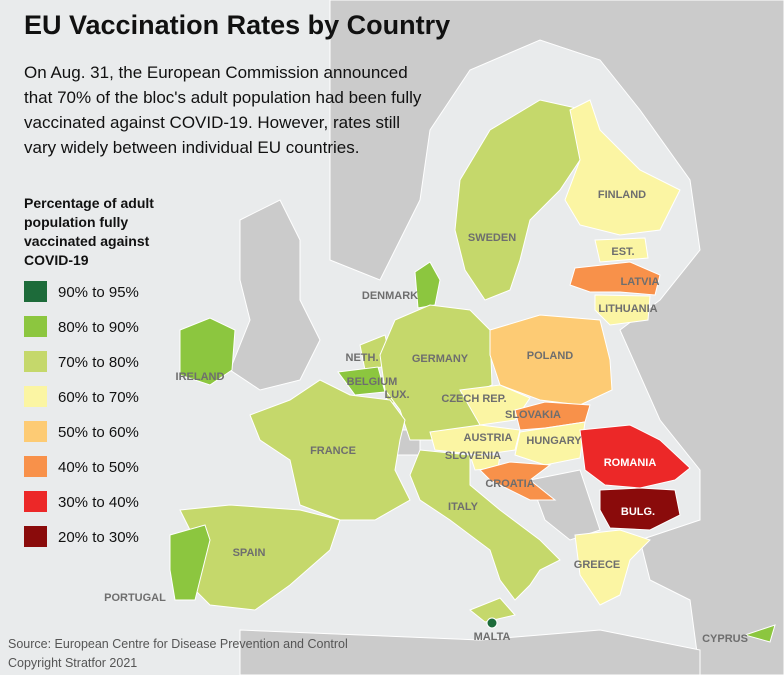 The image size is (784, 675). I want to click on legend-label: 70% to 80%, so click(98, 362).